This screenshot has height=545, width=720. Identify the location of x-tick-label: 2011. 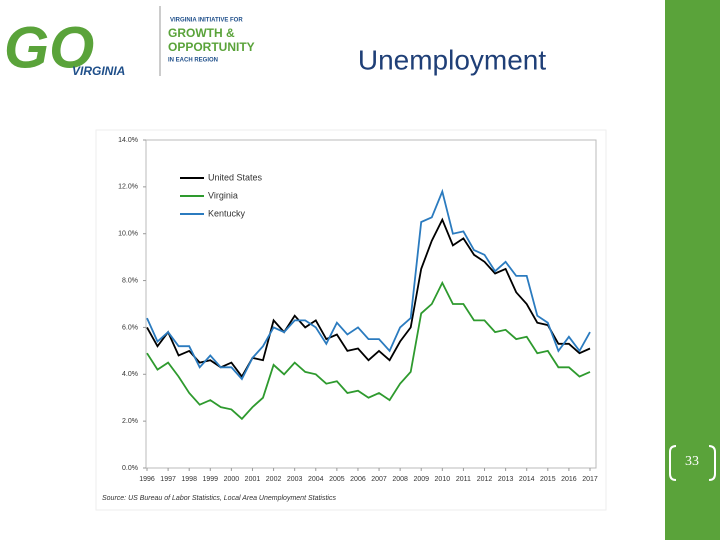
(463, 479).